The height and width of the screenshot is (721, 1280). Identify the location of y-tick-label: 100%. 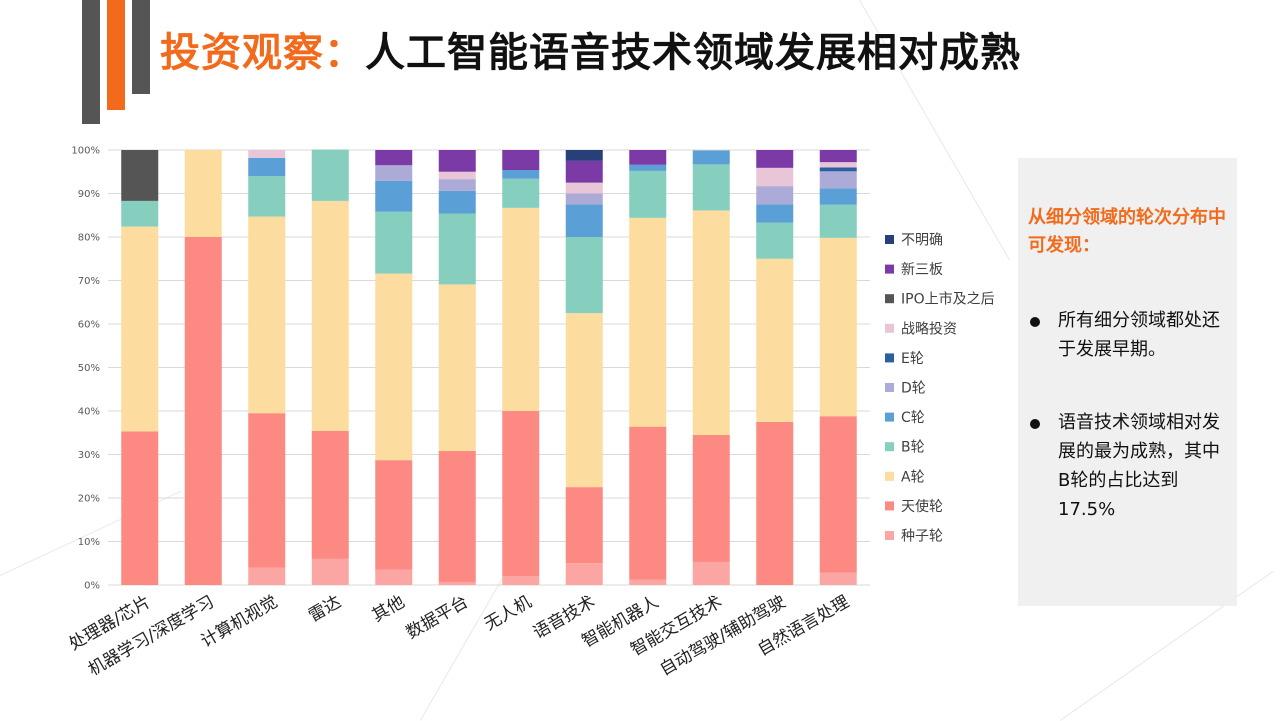
(85, 151).